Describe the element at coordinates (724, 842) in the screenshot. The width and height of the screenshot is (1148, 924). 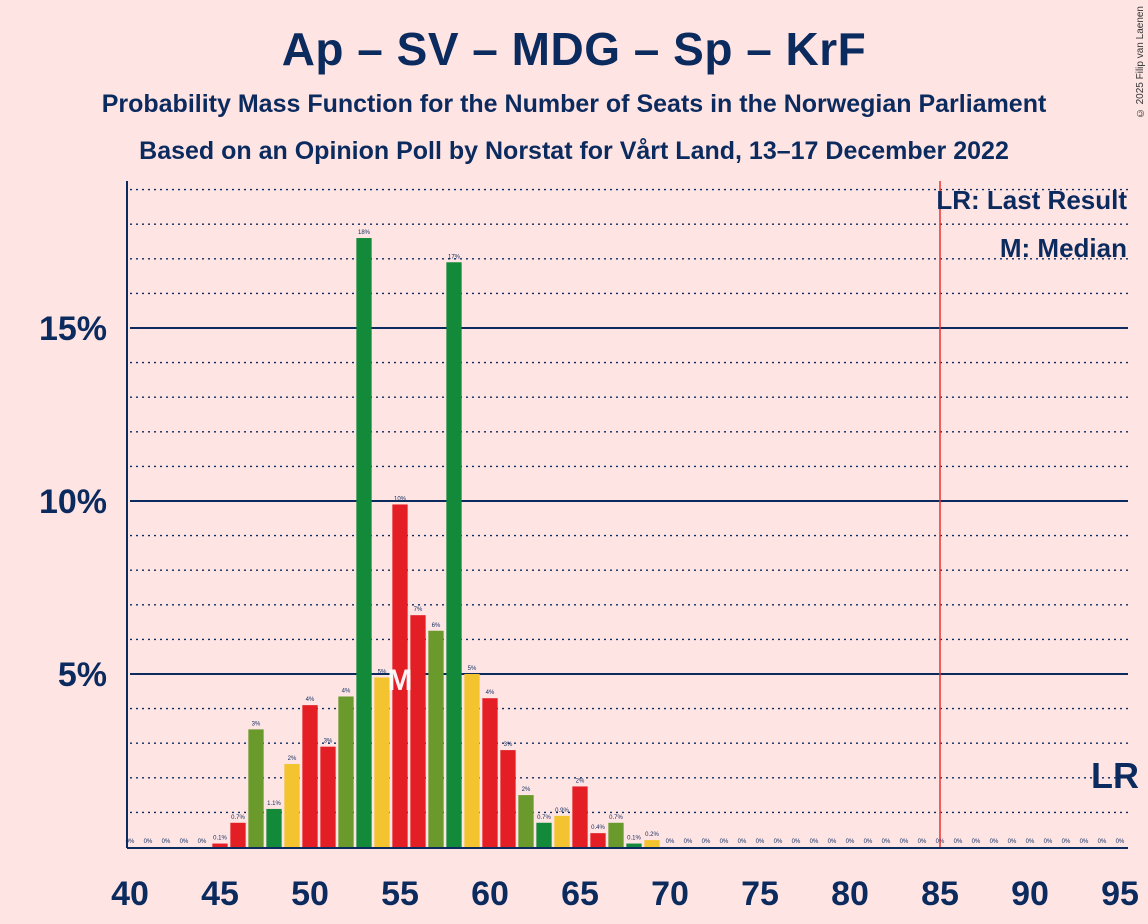
I see `data-label-73: 0%` at that location.